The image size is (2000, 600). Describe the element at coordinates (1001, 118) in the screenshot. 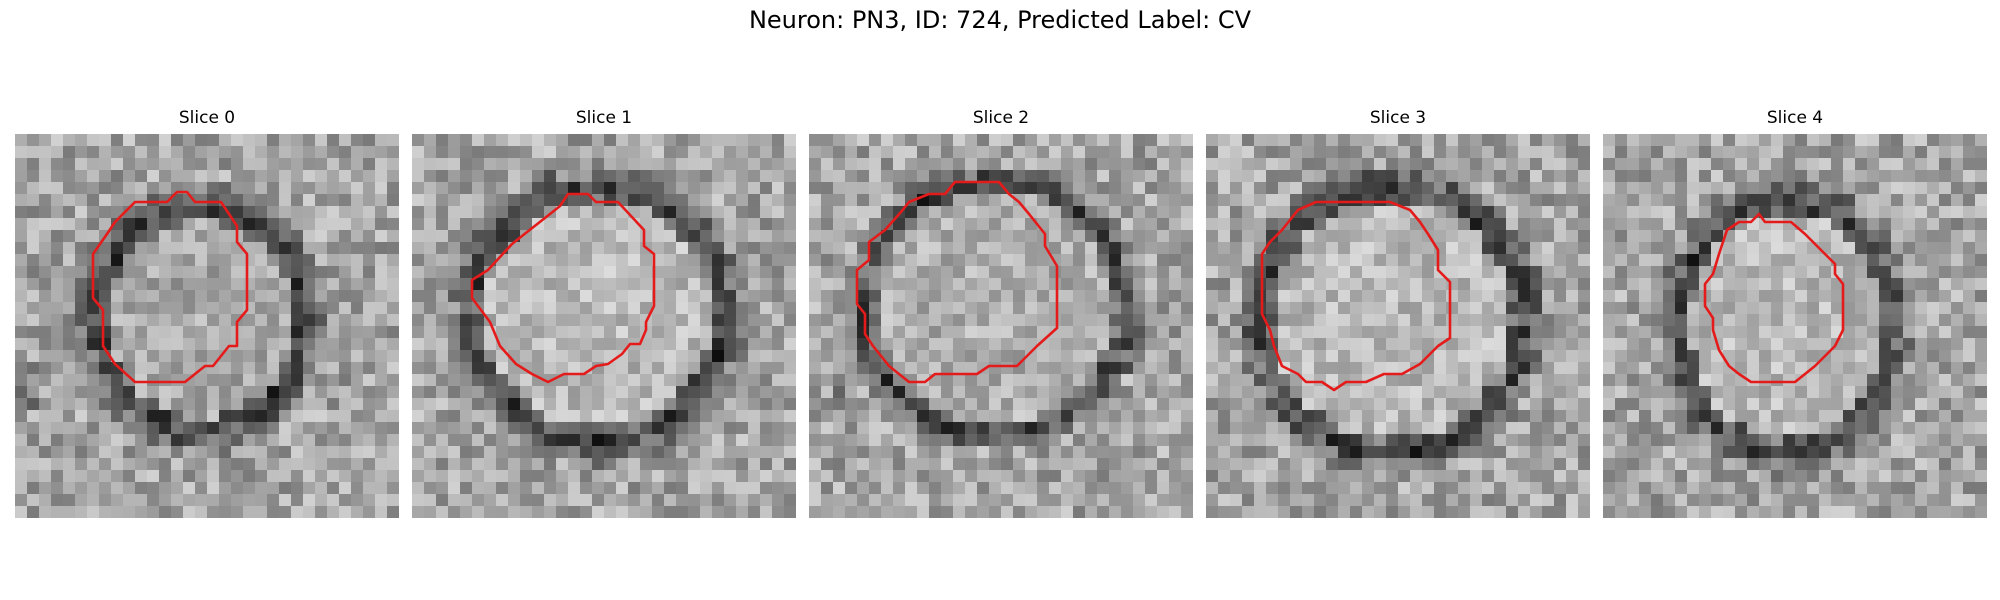

I see `slice-title: Slice 2` at that location.